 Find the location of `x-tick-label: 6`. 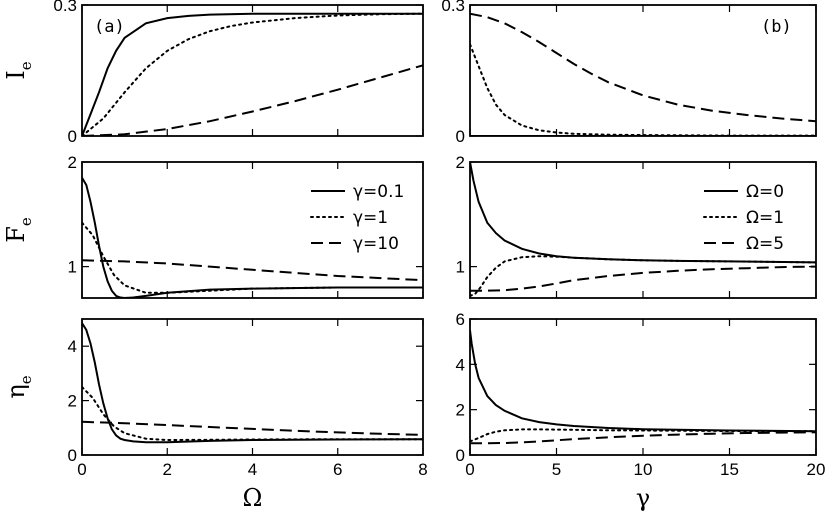

x-tick-label: 6 is located at coordinates (337, 469).